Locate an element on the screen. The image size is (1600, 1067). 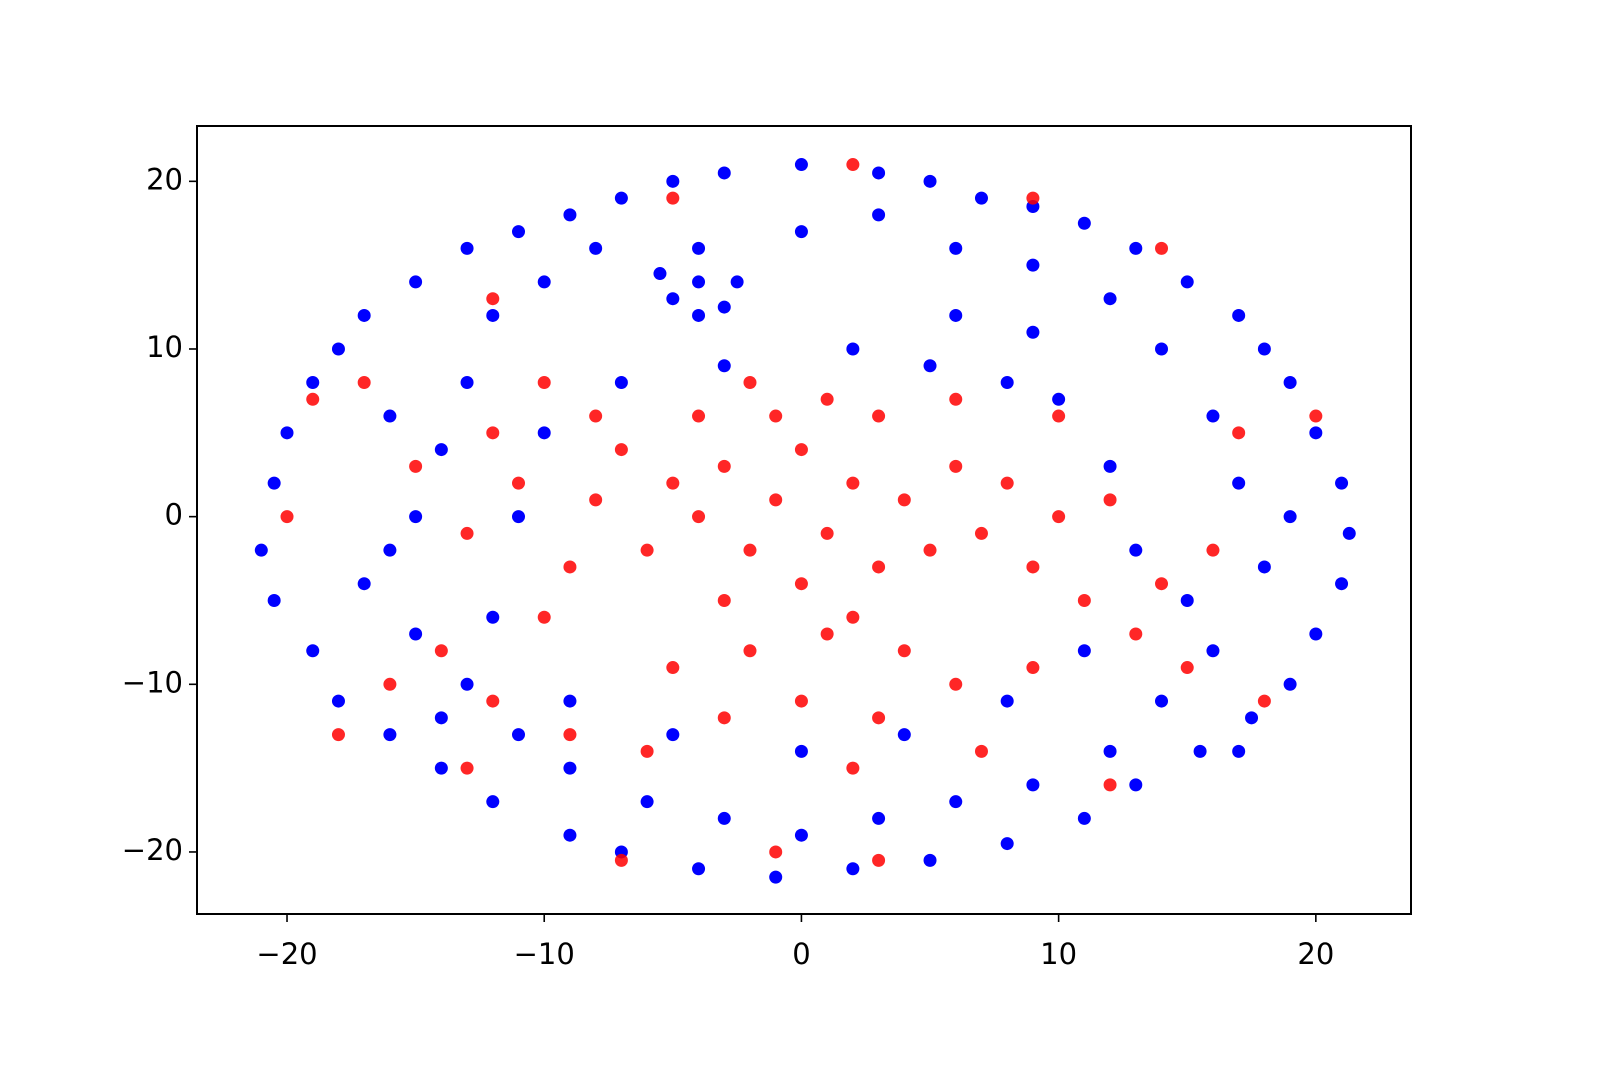
y-tick-label: −20 is located at coordinates (152, 850).